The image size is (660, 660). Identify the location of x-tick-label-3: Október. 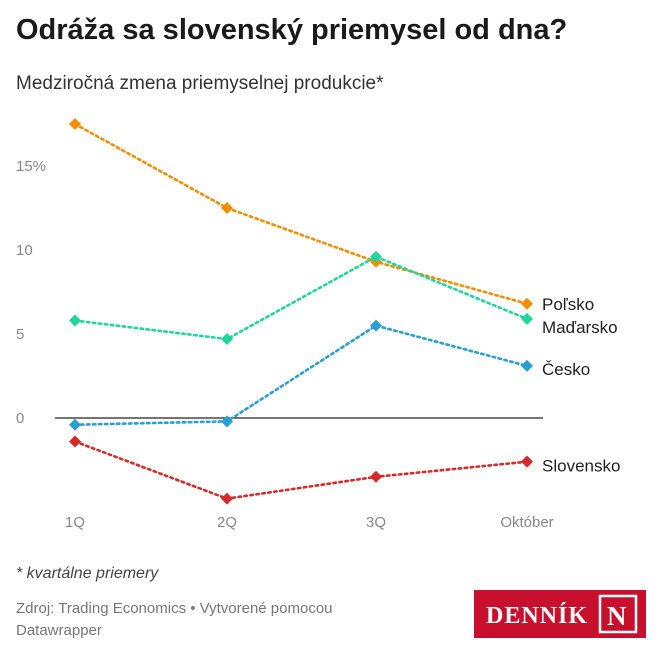
(526, 522).